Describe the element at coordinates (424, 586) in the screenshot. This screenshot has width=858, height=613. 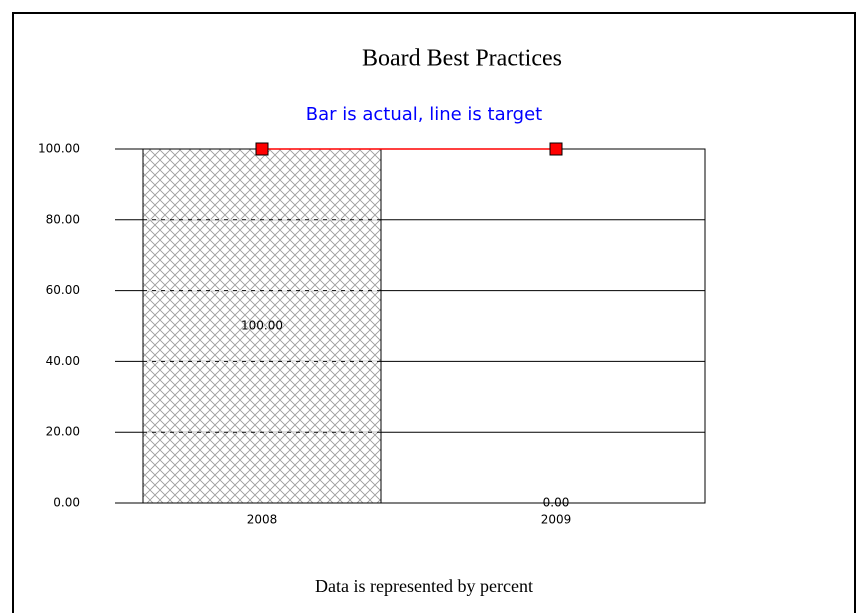
I see `caption: Data is represented by percent` at that location.